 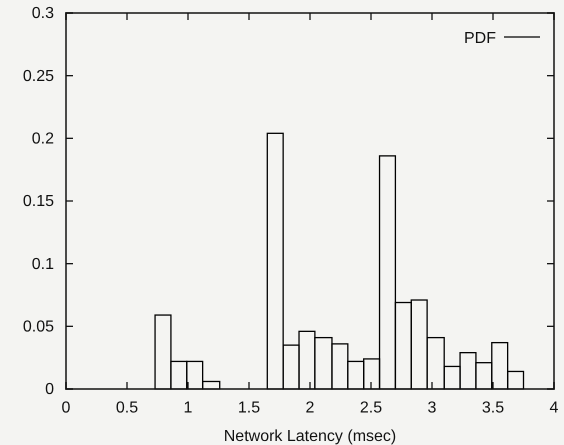 I want to click on legend-label: PDF, so click(x=480, y=38).